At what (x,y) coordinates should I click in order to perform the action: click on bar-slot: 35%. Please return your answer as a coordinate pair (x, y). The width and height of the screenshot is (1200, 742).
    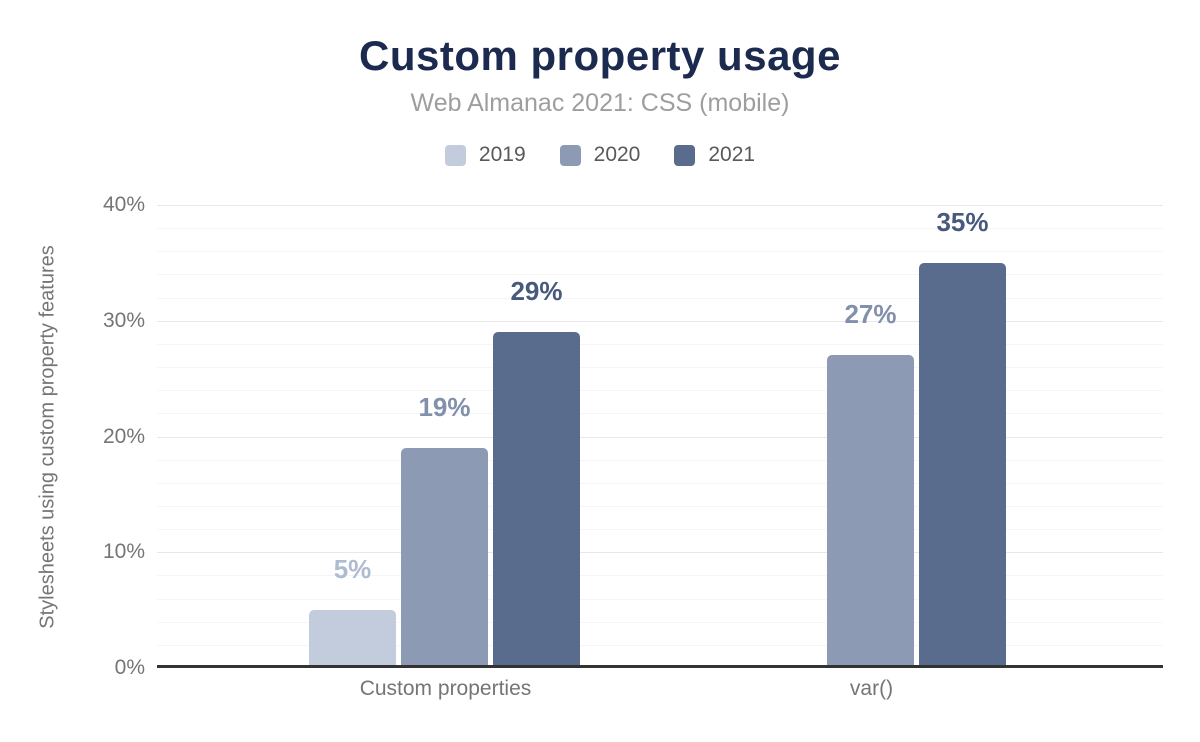
    Looking at the image, I should click on (962, 436).